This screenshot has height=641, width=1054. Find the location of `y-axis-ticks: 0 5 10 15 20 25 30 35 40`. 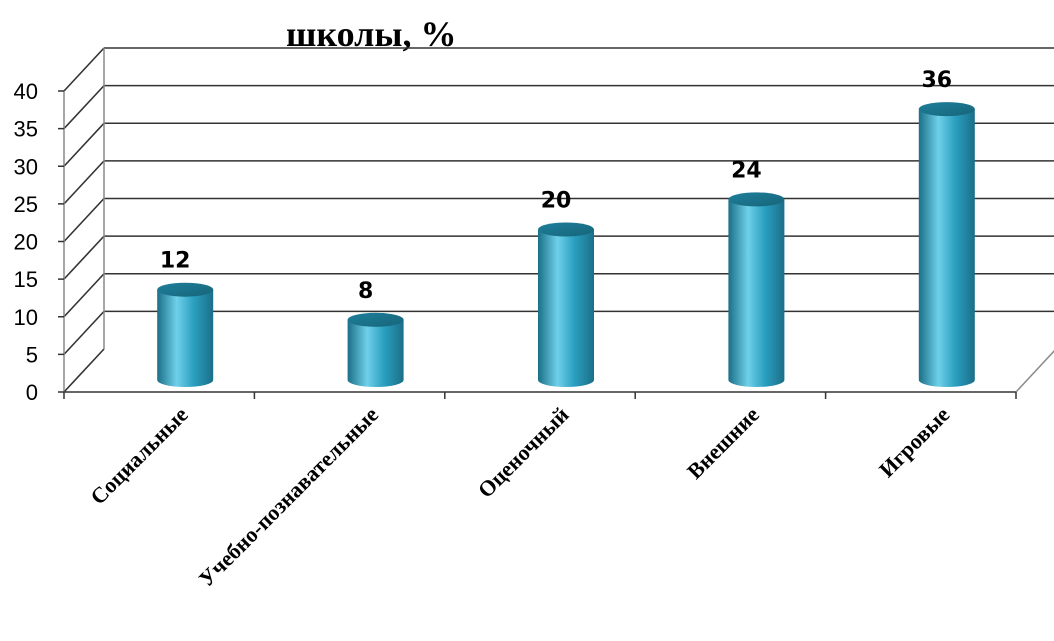

y-axis-ticks: 0 5 10 15 20 25 30 35 40 is located at coordinates (39, 242).